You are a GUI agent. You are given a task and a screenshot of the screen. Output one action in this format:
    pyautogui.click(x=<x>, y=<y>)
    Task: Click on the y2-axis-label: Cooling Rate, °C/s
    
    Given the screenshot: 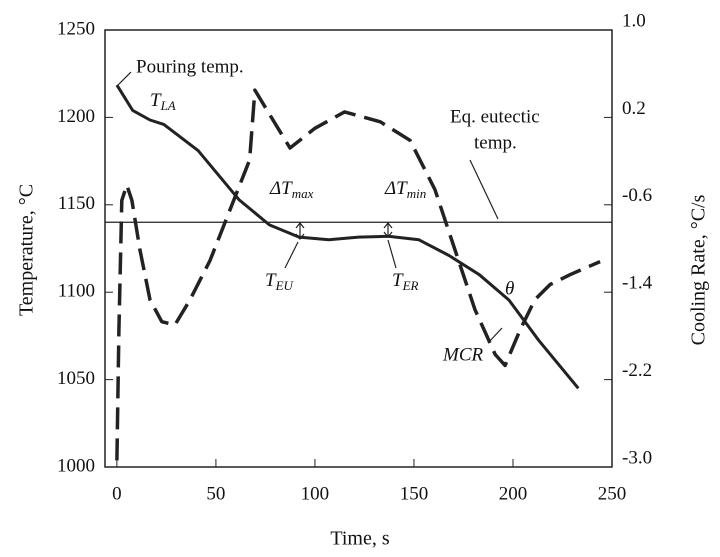 What is the action you would take?
    pyautogui.click(x=699, y=269)
    